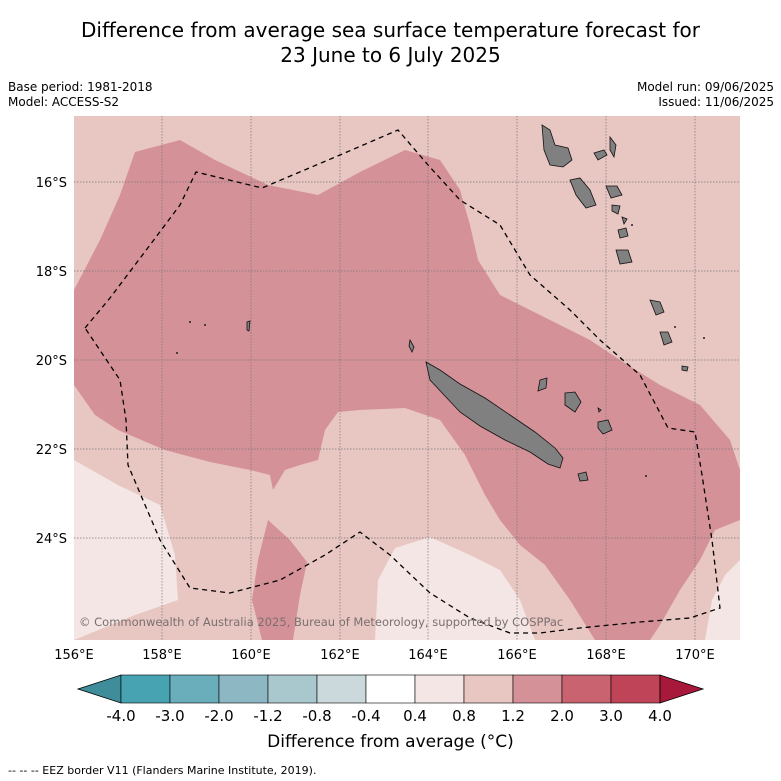 This screenshot has width=781, height=781. I want to click on colorbar-label: -2.0, so click(218, 716).